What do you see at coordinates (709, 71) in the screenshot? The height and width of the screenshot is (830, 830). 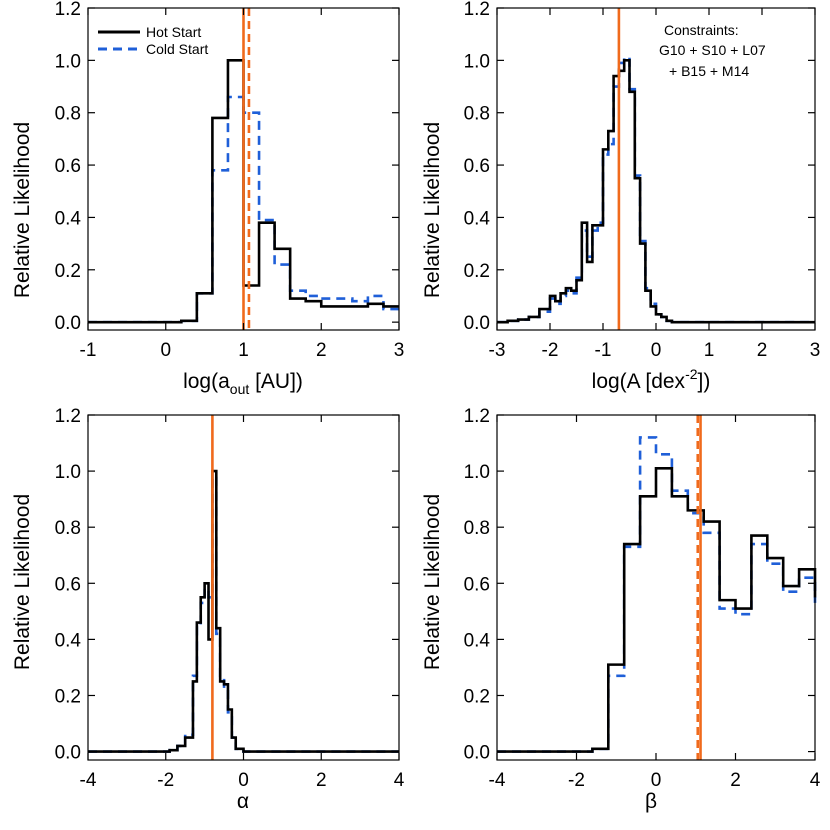 I see `annotation-line: + B15 + M14` at bounding box center [709, 71].